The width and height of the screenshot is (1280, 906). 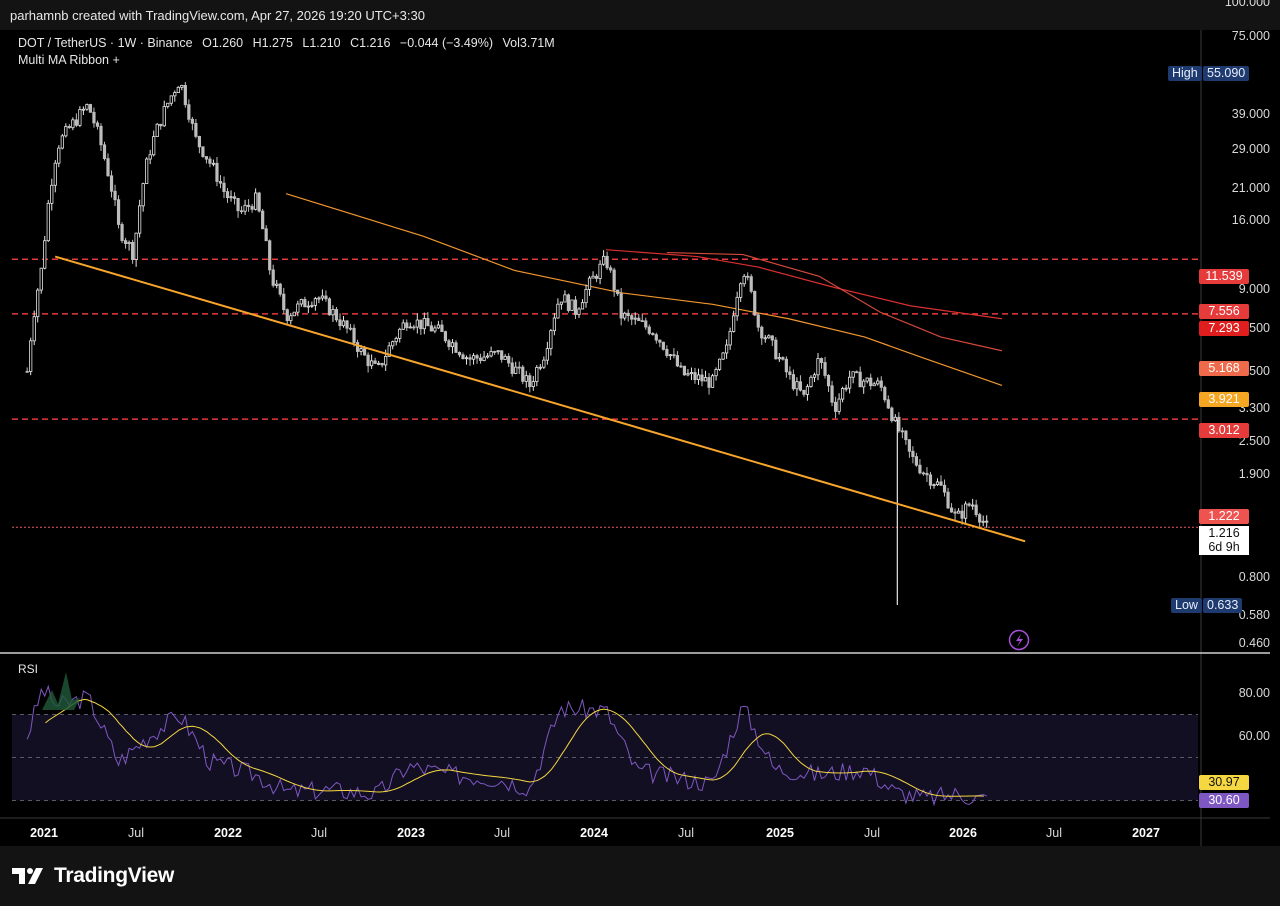 I want to click on time-tick: Jul, so click(x=872, y=833).